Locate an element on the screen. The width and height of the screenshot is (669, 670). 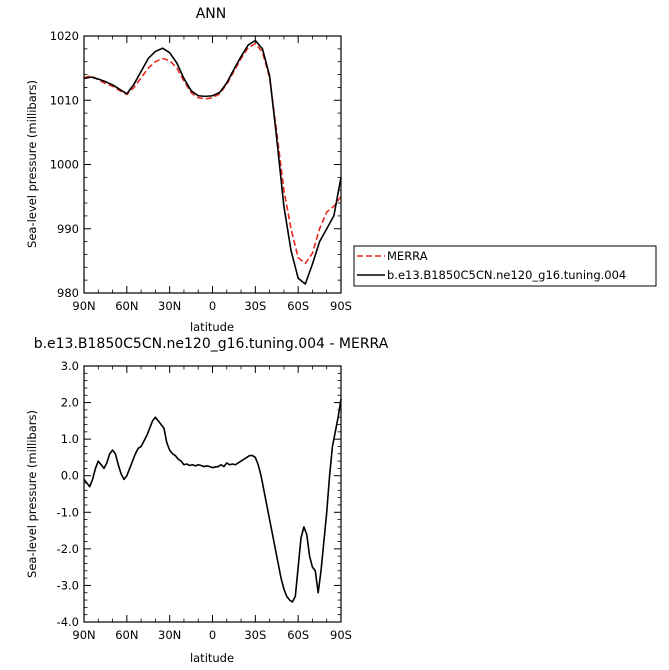
bottom-y-axis-label: Sea-level pressure (millibars) is located at coordinates (32, 494).